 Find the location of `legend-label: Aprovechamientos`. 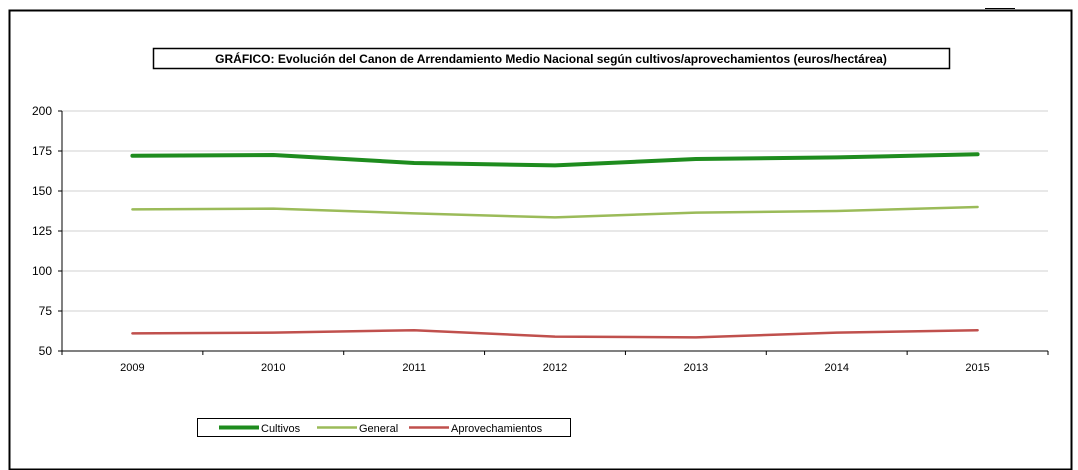

legend-label: Aprovechamientos is located at coordinates (497, 429).